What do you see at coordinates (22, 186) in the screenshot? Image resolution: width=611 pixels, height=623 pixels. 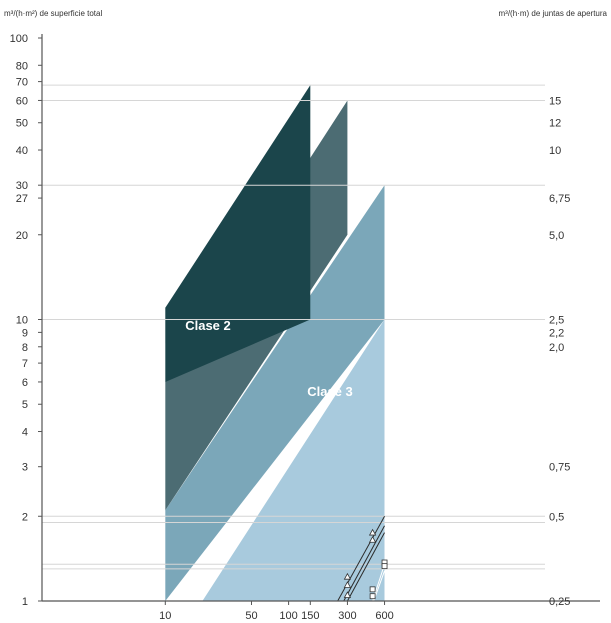 I see `y-tick-label-left-30: 30` at bounding box center [22, 186].